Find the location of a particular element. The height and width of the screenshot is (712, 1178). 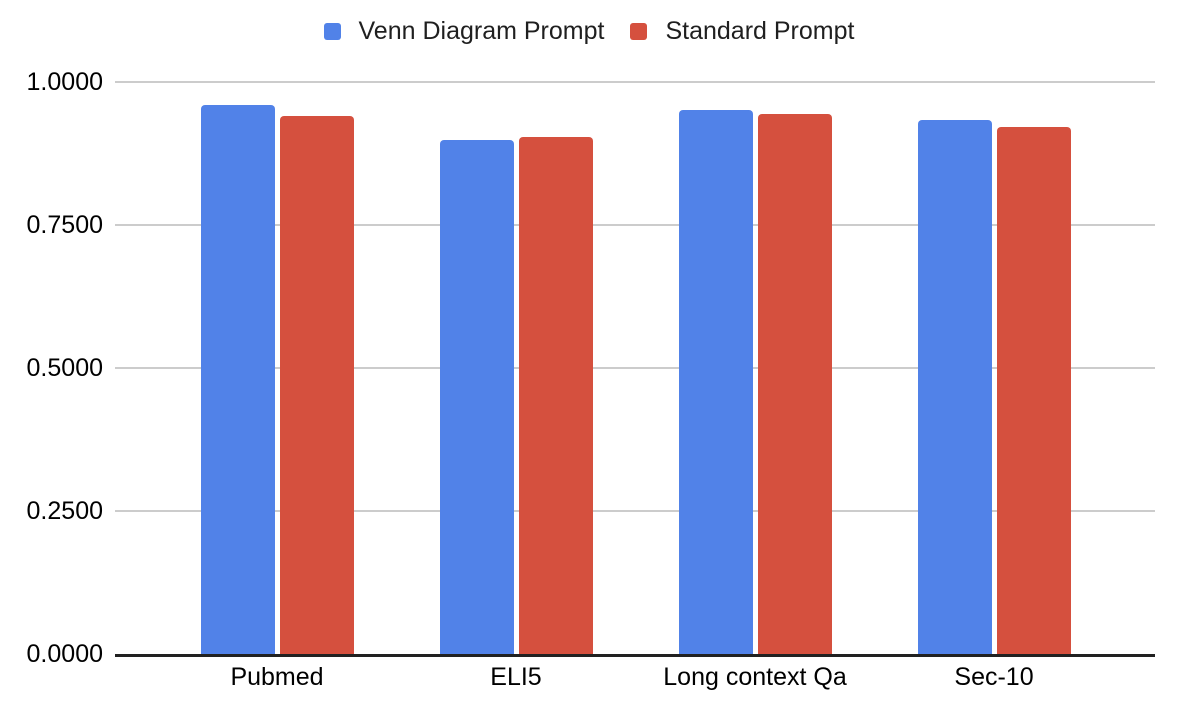

legend-item-venn-diagram-prompt: Venn Diagram Prompt is located at coordinates (464, 31).